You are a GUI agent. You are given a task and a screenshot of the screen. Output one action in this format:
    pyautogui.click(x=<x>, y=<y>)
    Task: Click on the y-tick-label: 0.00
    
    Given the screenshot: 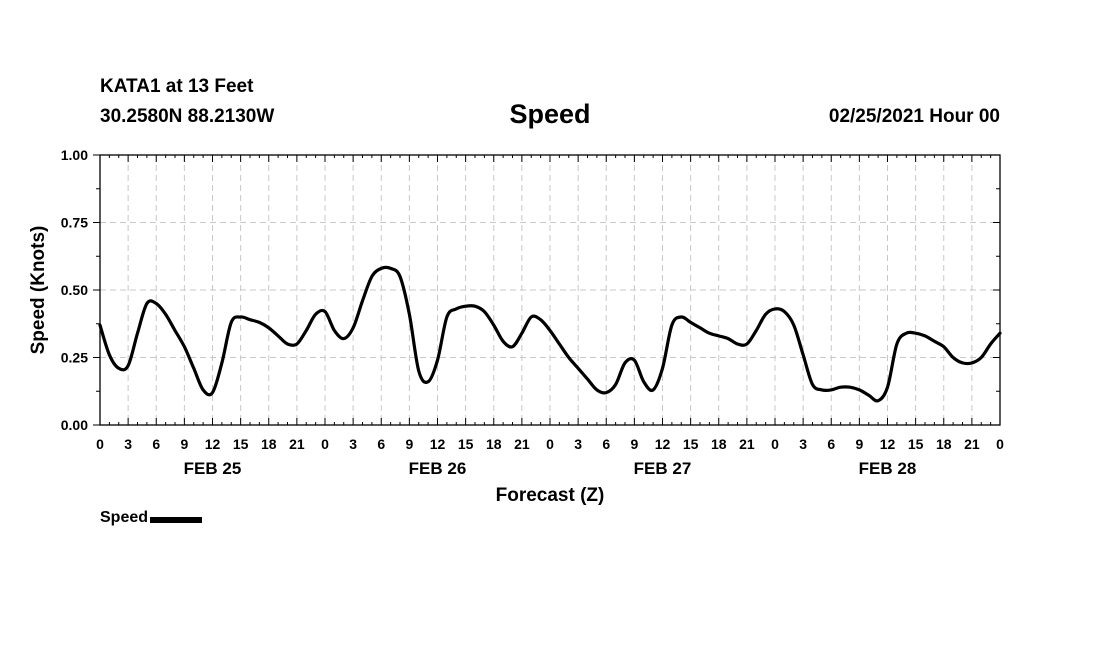 What is the action you would take?
    pyautogui.click(x=74, y=425)
    